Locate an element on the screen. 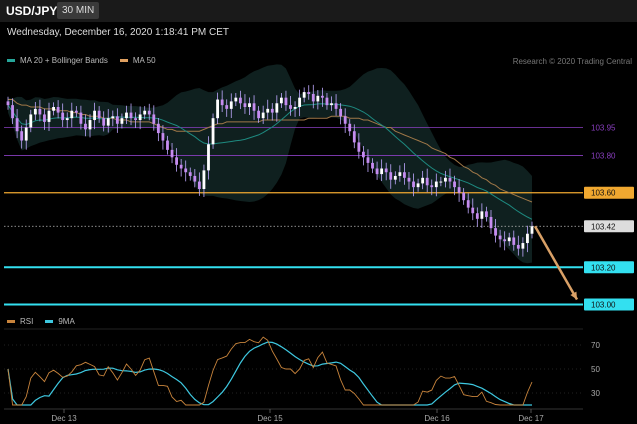 The height and width of the screenshot is (424, 637). rsi-line is located at coordinates (270, 371).